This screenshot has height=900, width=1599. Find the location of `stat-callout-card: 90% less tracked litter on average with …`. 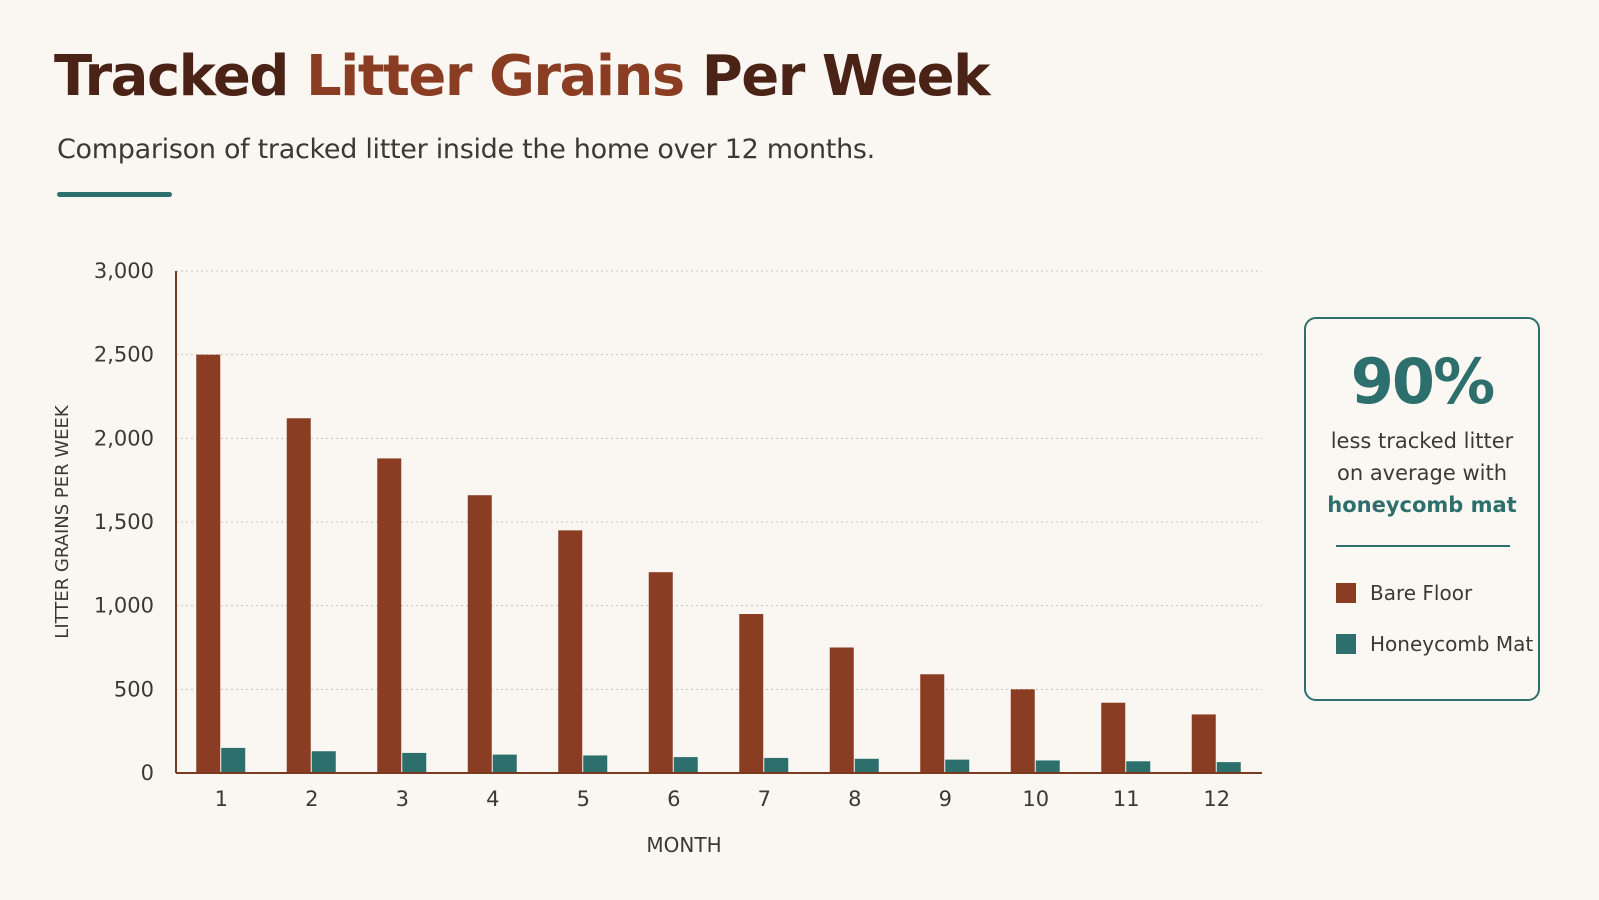

stat-callout-card: 90% less tracked litter on average with … is located at coordinates (1422, 509).